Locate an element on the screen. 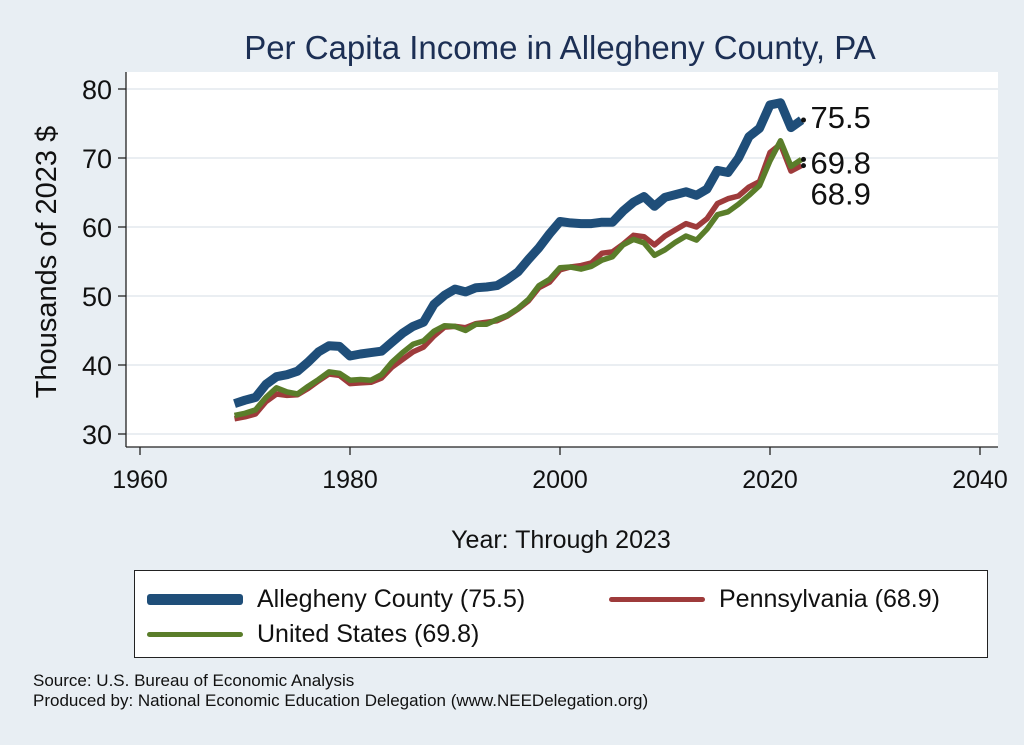  legend-label-allegheny: Allegheny County (75.5) is located at coordinates (391, 599).